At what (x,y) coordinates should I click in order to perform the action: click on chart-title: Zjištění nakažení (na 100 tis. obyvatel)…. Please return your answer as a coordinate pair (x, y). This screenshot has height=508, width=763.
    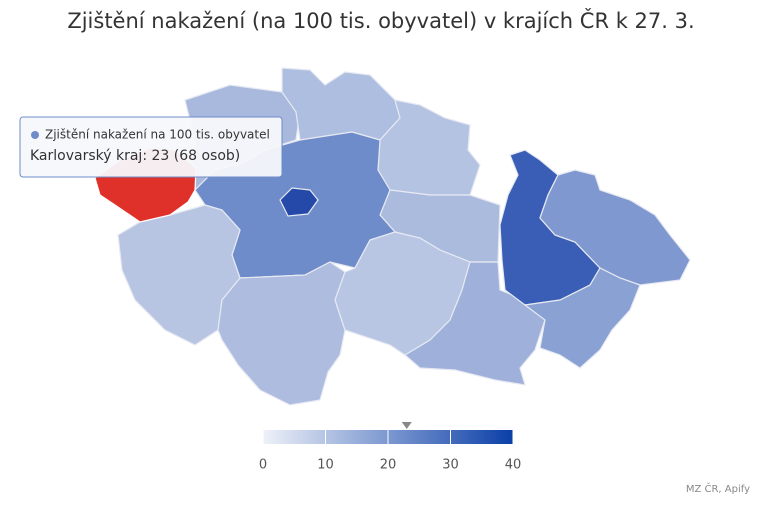
    Looking at the image, I should click on (380, 20).